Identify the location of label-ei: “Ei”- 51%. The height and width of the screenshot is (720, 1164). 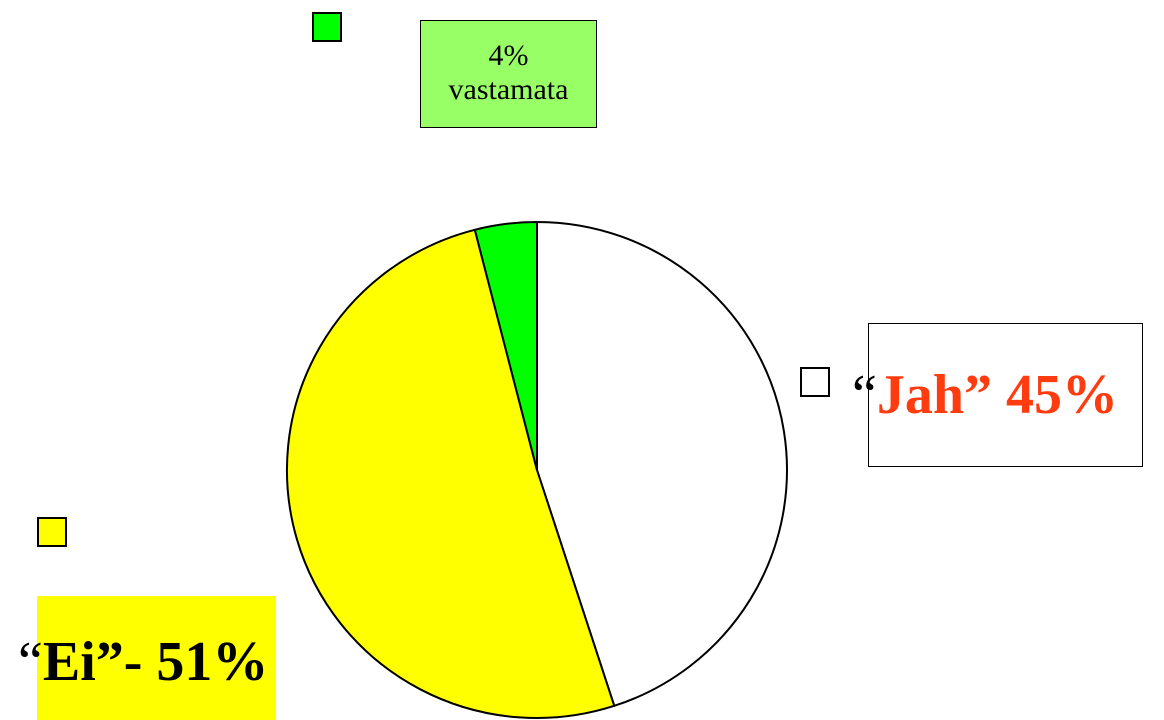
(143, 662).